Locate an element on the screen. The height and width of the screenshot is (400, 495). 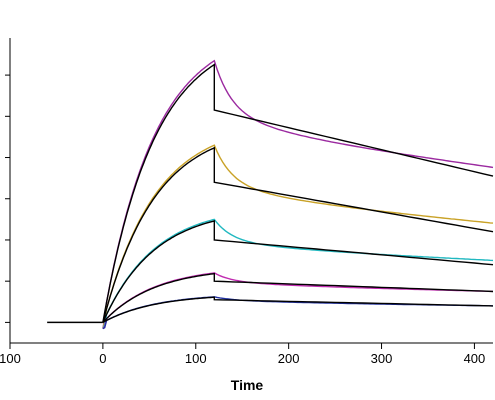
x-axis-title: Time is located at coordinates (247, 385).